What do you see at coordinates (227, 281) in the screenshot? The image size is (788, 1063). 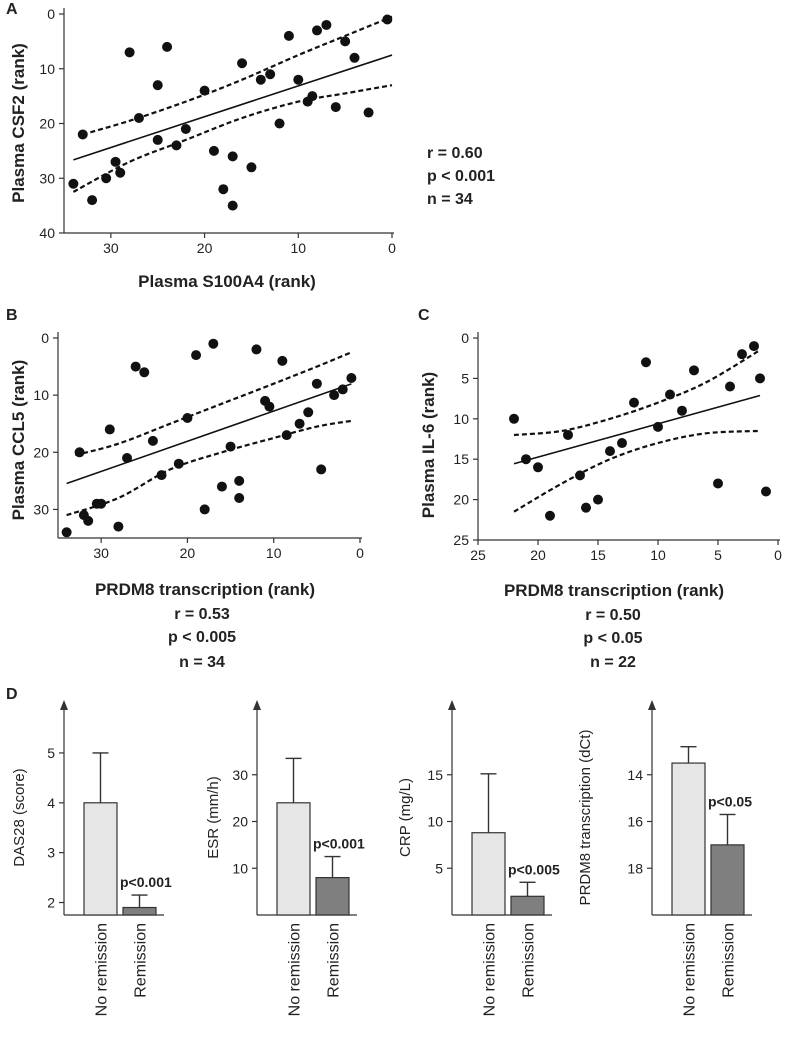 I see `panel-a-xlabel: Plasma S100A4 (rank)` at bounding box center [227, 281].